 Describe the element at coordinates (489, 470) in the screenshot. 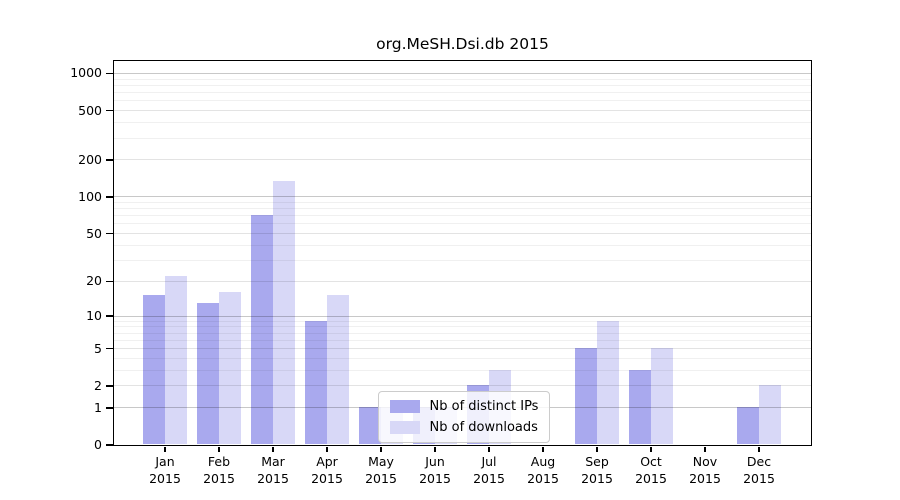

I see `x-tick-label: Jul 2015` at that location.